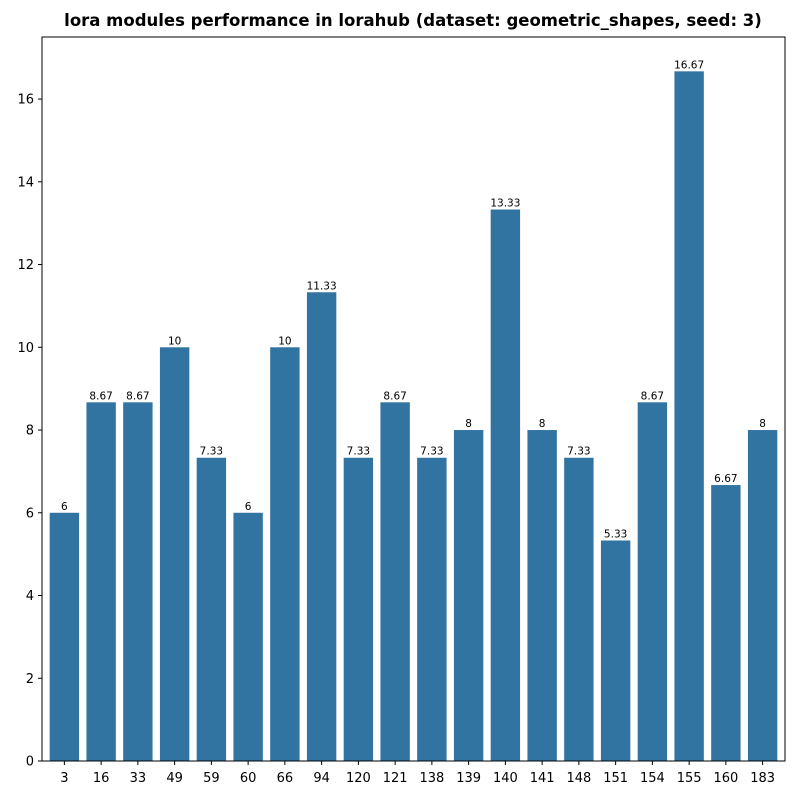 The width and height of the screenshot is (800, 800). I want to click on data-label-141: 8, so click(542, 424).